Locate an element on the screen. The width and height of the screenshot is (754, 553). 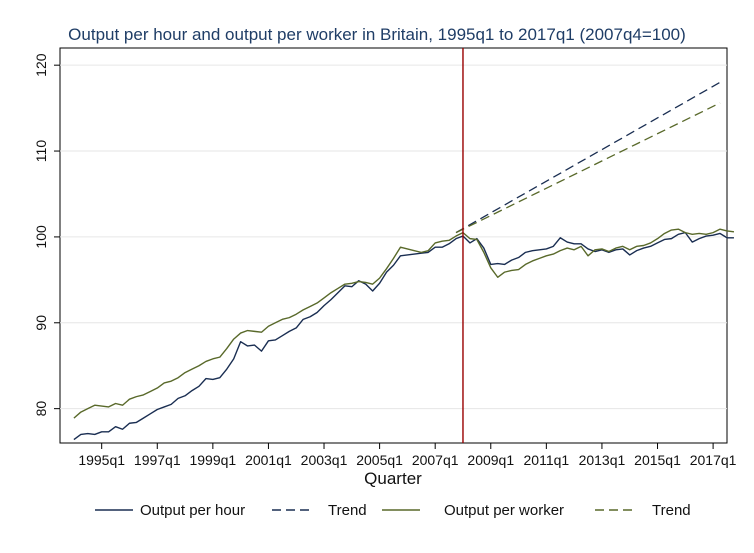
x-tick-label: 2013q1 is located at coordinates (602, 460).